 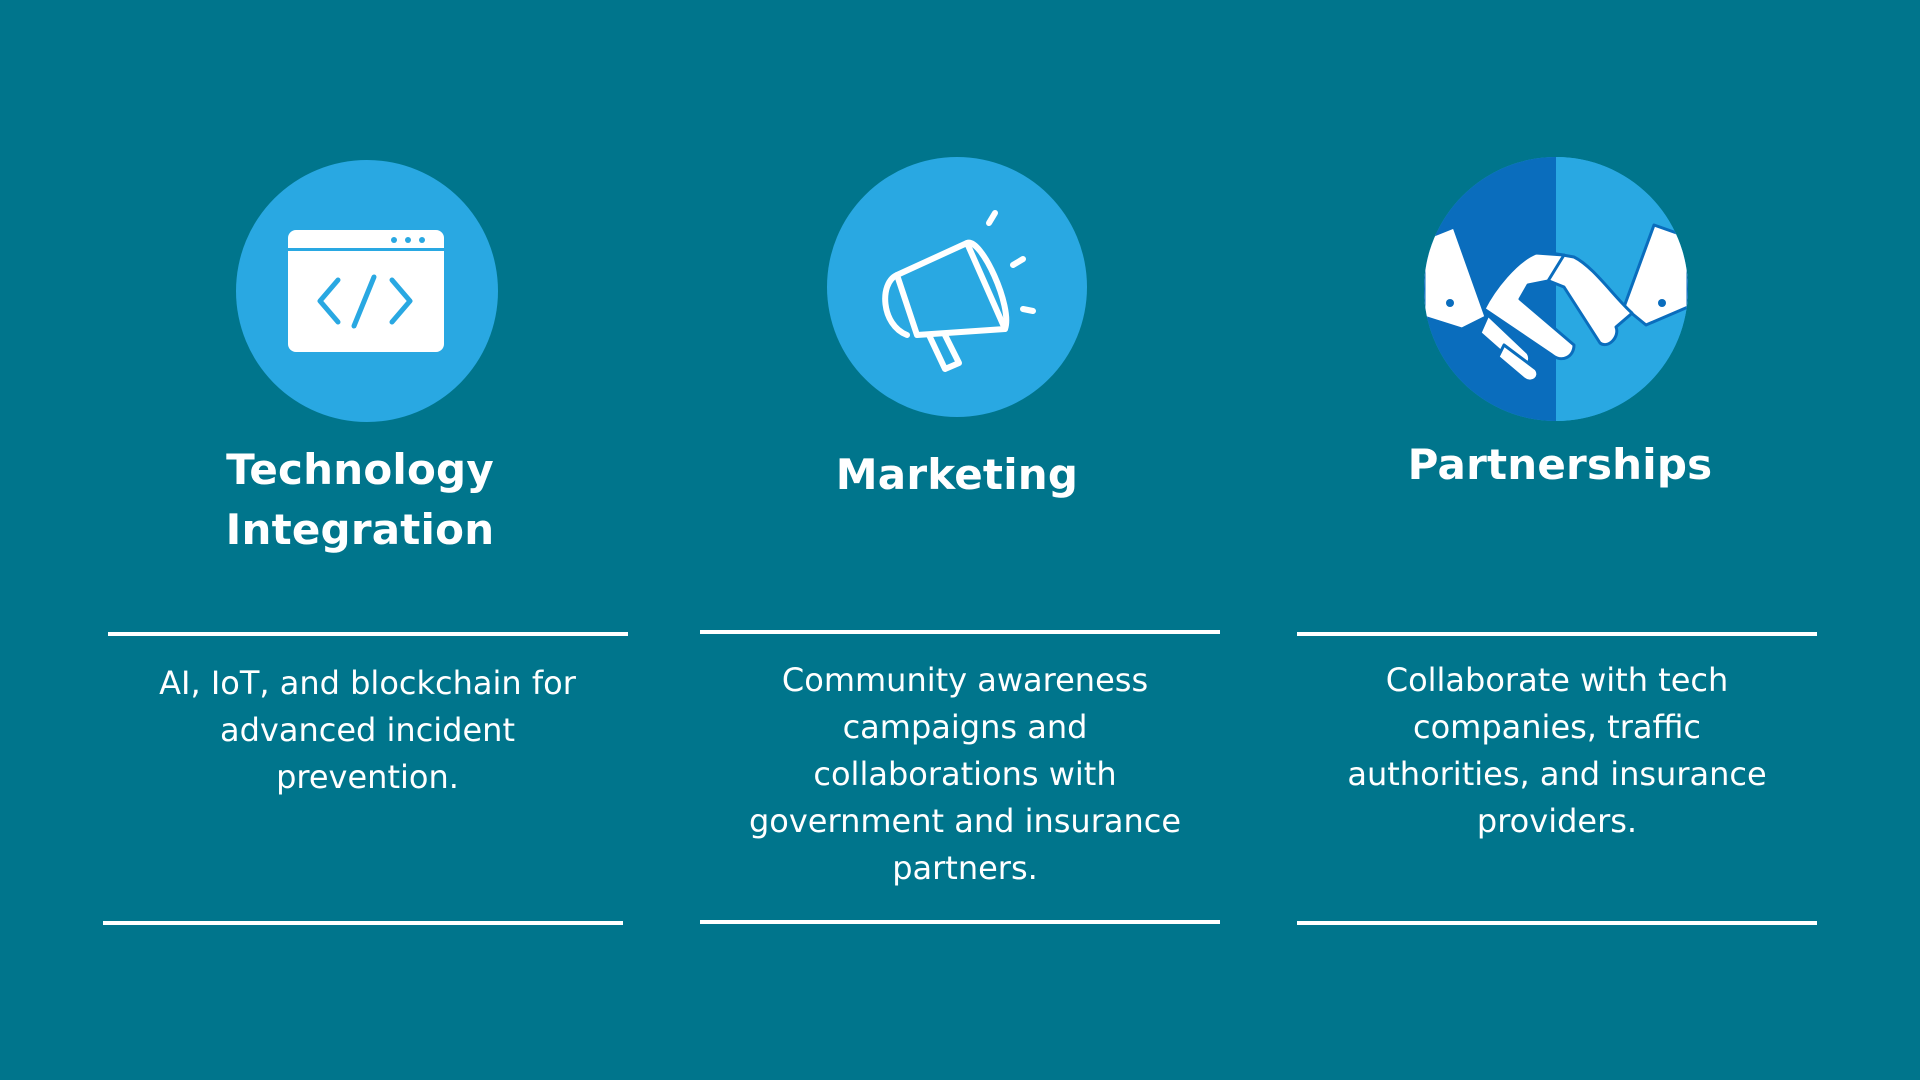 What do you see at coordinates (360, 500) in the screenshot?
I see `title-technology-integration: Technology Integration` at bounding box center [360, 500].